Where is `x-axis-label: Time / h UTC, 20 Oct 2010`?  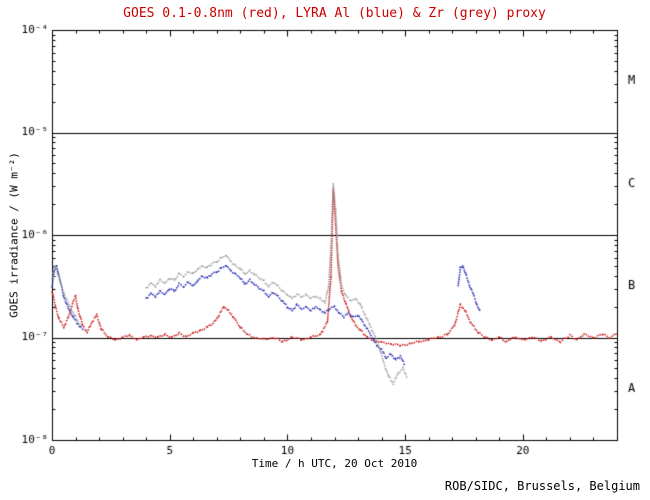 x-axis-label: Time / h UTC, 20 Oct 2010 is located at coordinates (334, 463).